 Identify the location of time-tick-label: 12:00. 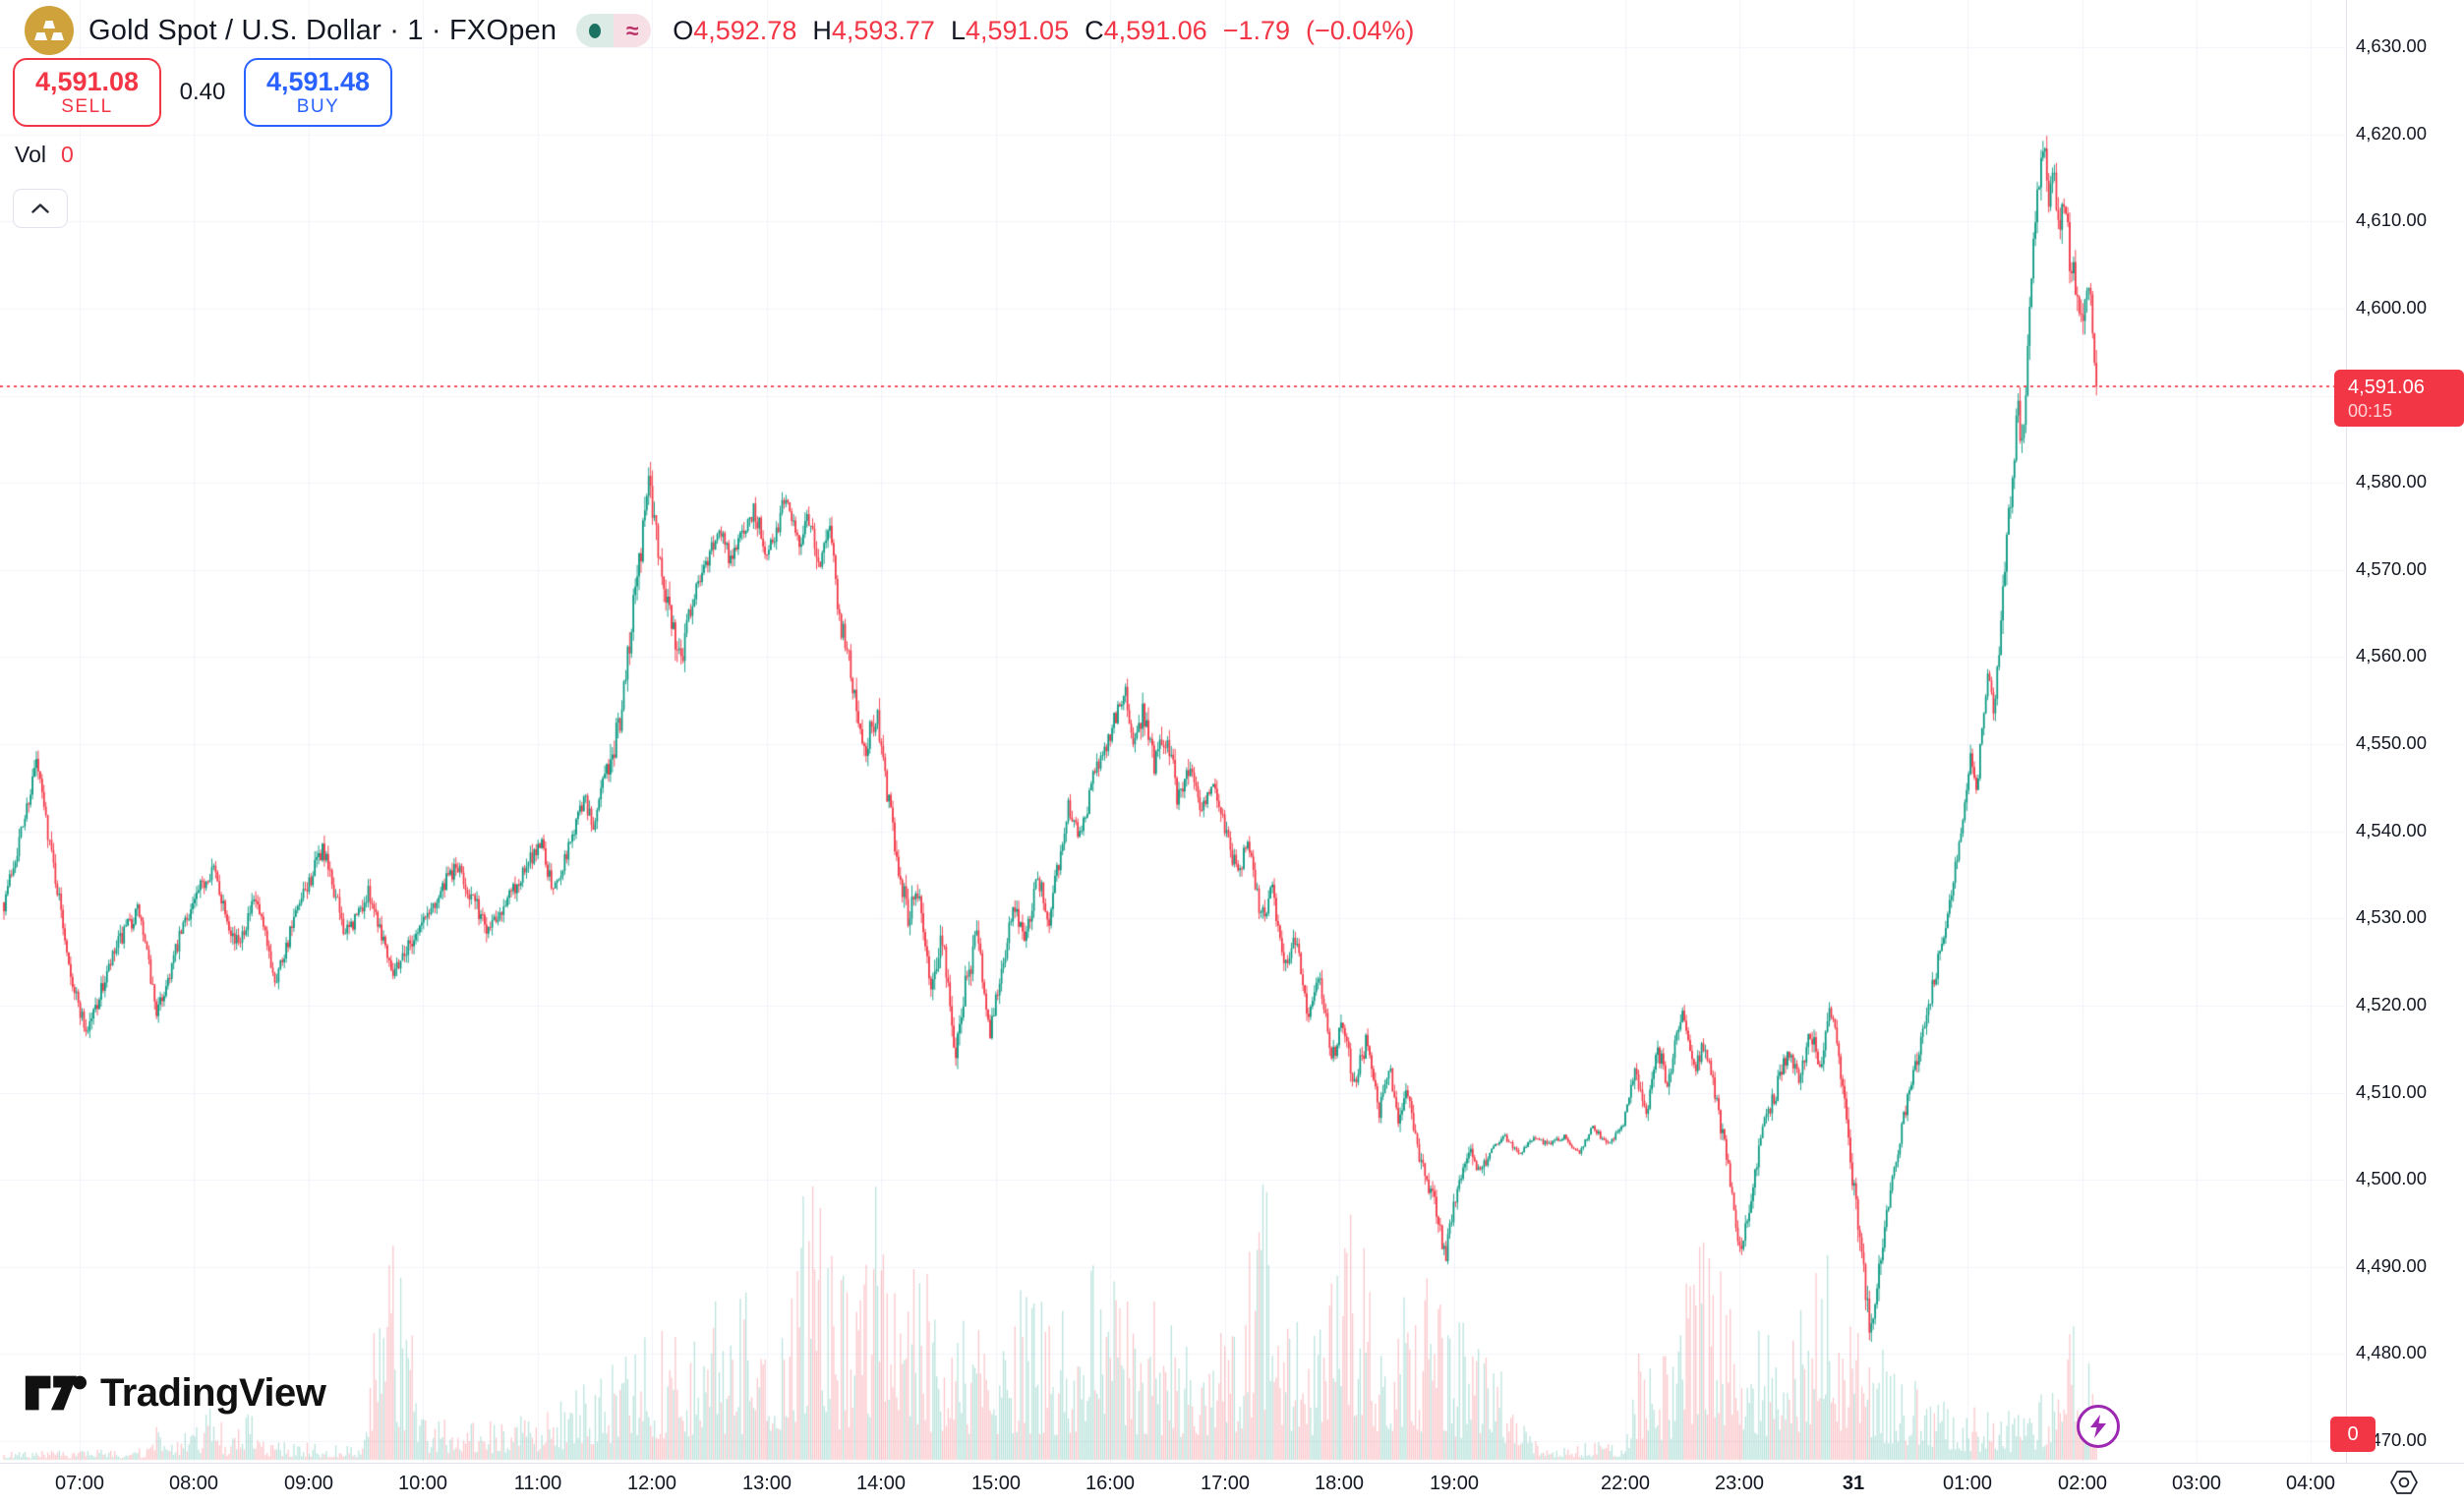
(651, 1483).